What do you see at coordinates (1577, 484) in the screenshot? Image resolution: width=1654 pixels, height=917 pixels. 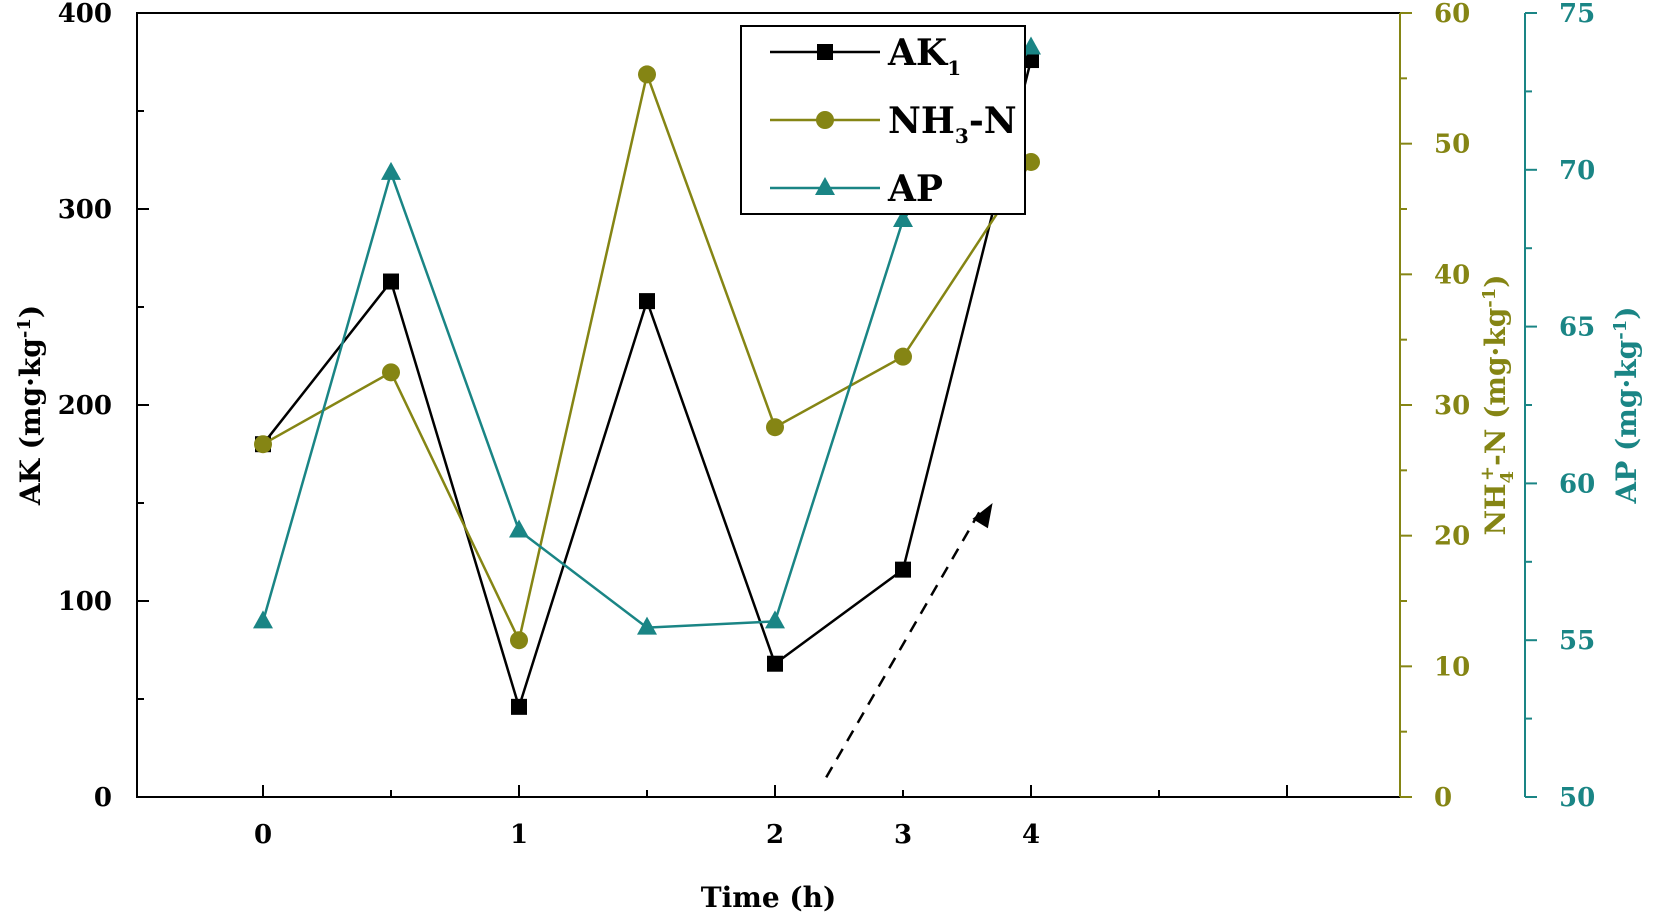 I see `ap-tick-label: 60` at bounding box center [1577, 484].